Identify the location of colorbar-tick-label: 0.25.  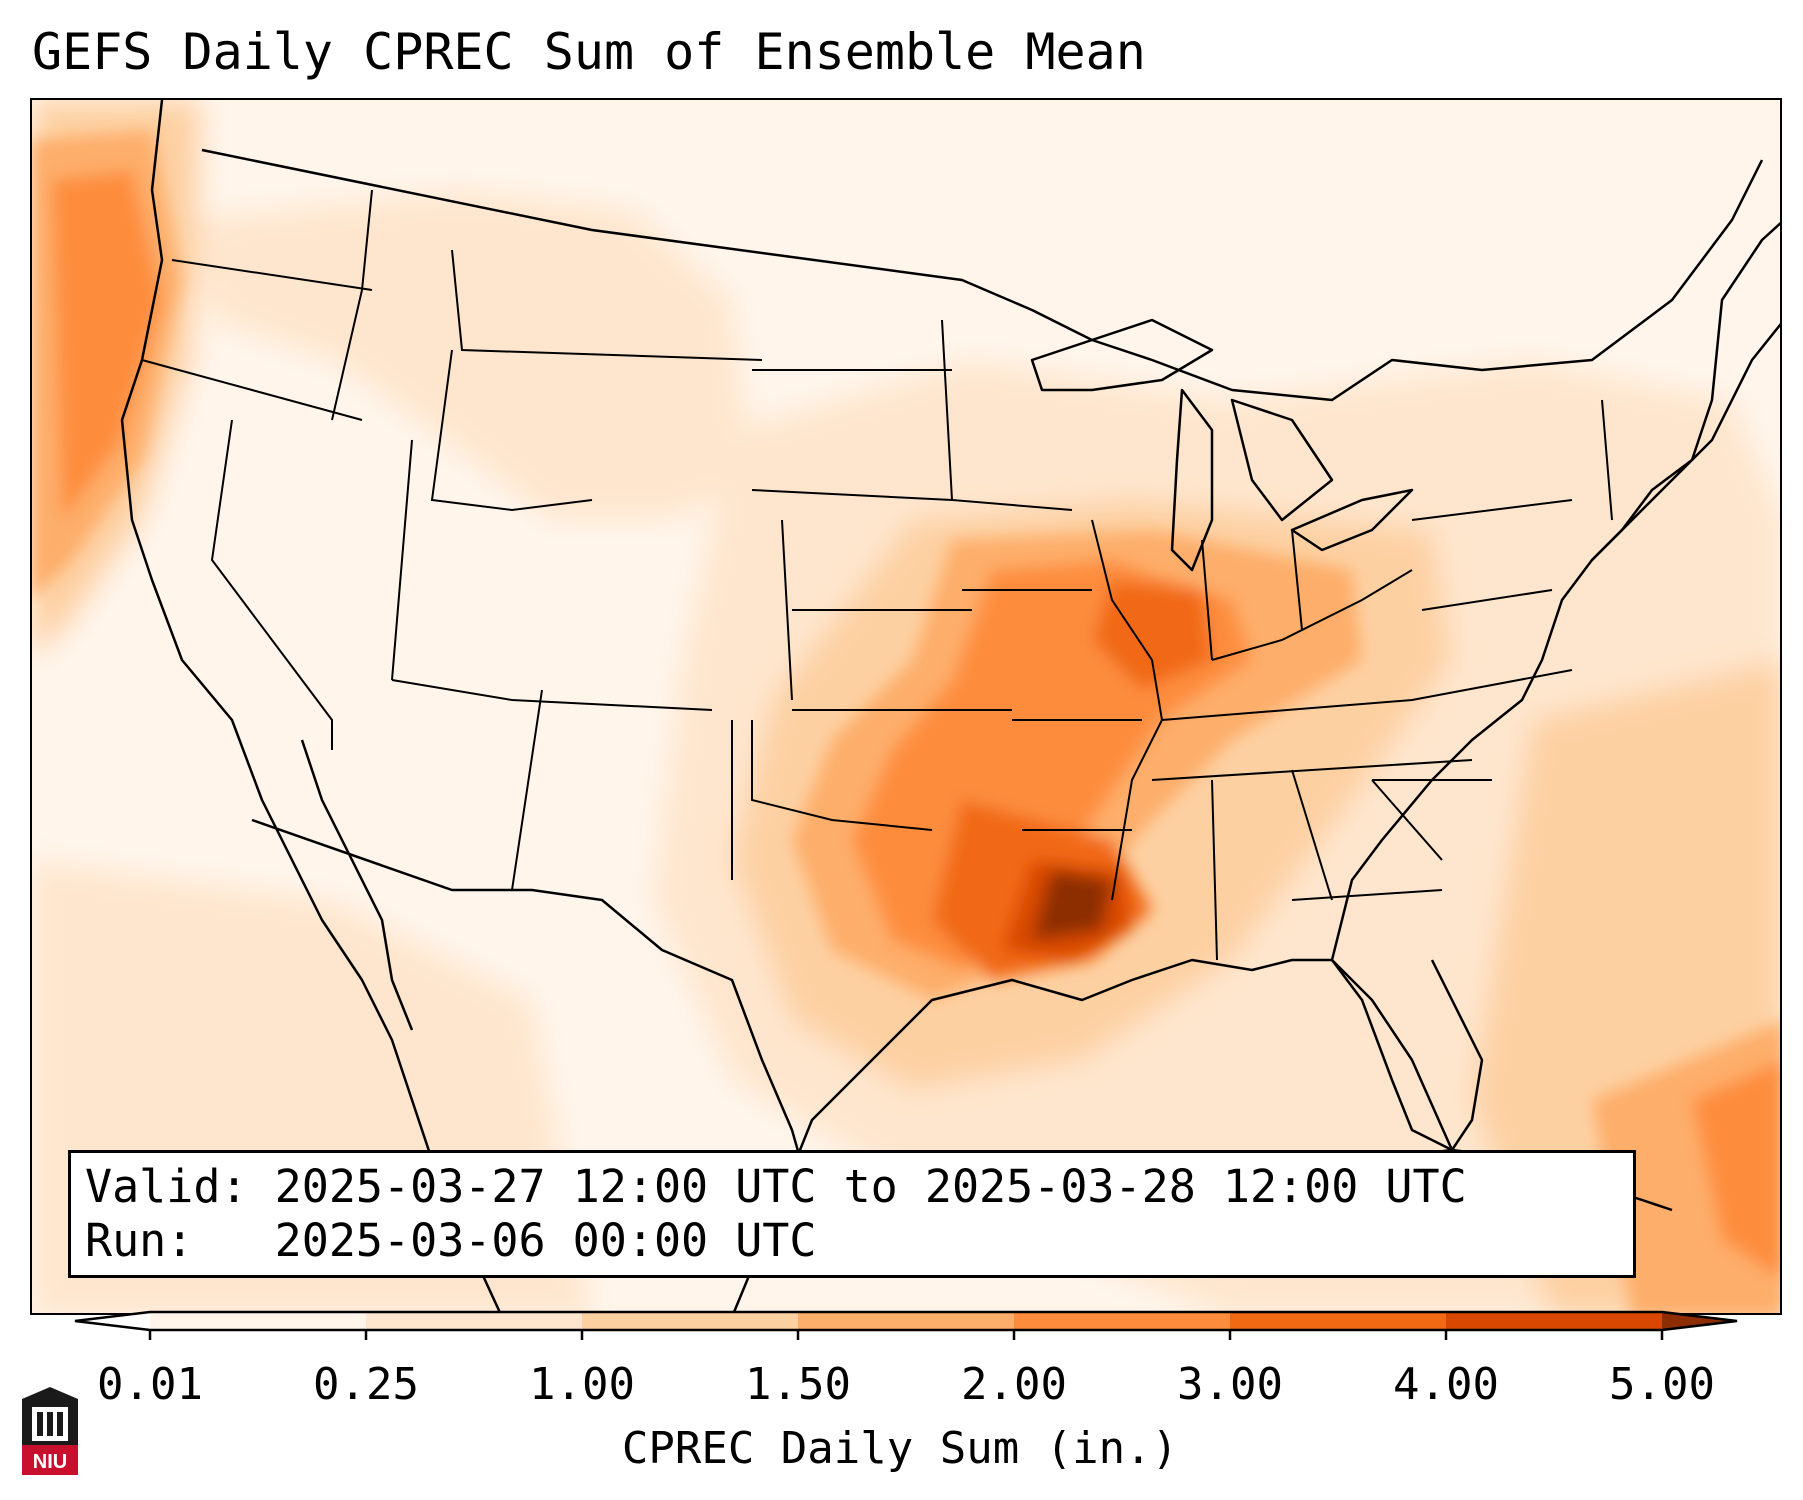
(366, 1384).